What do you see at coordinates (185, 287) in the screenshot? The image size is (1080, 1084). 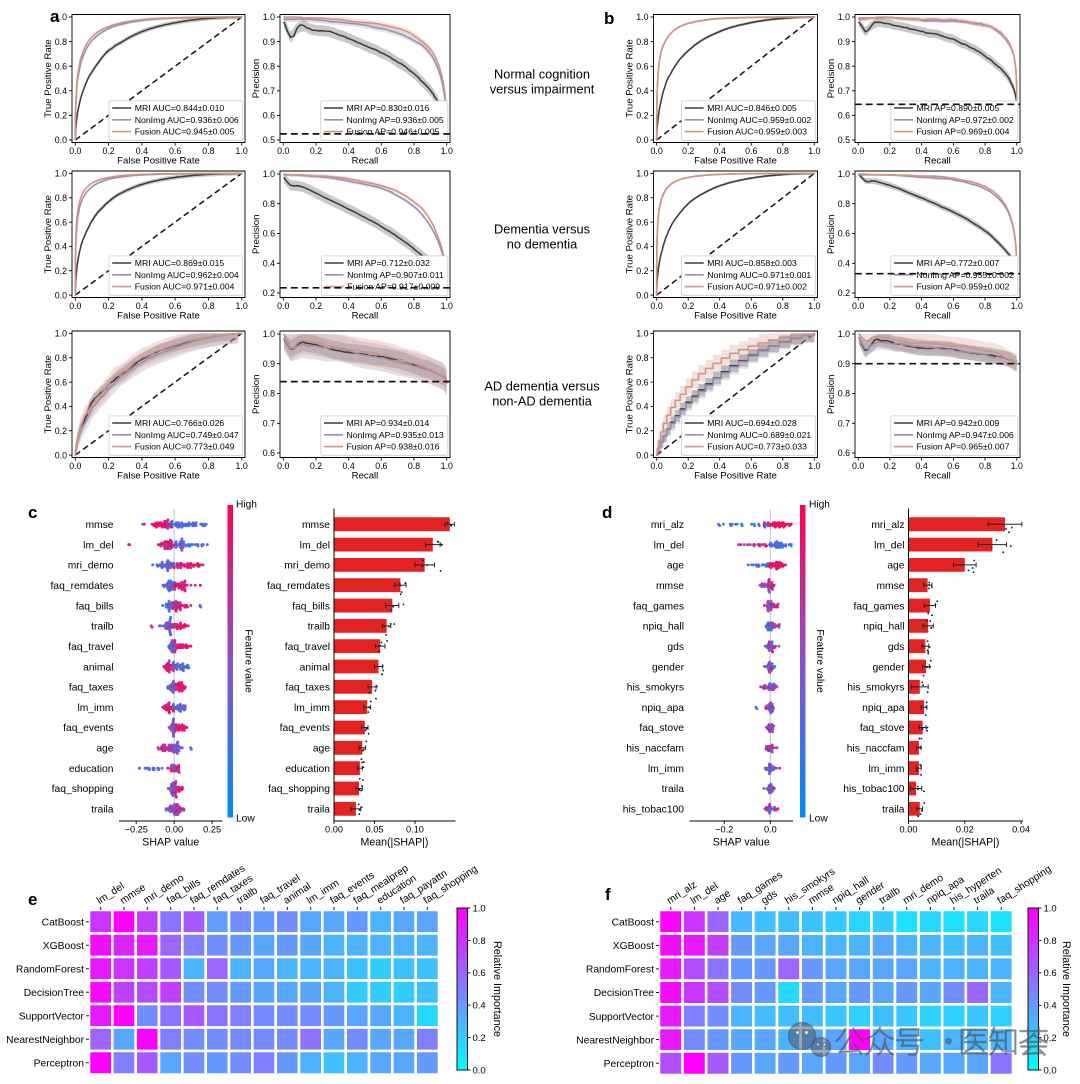 I see `svg-text: Fusion AUC=0.971±0.004` at bounding box center [185, 287].